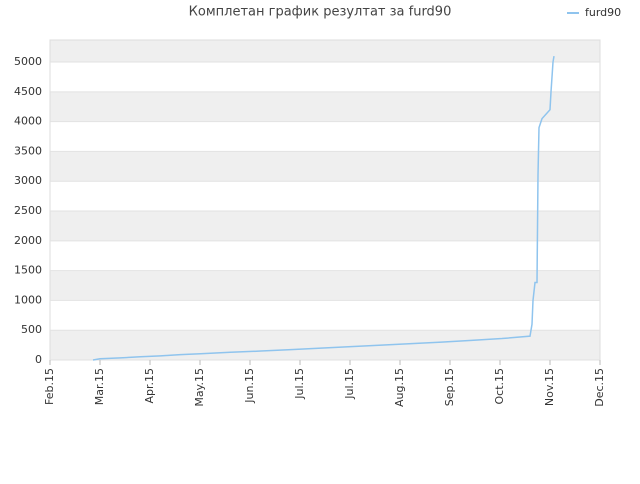 This screenshot has width=640, height=484. Describe the element at coordinates (28, 210) in the screenshot. I see `y-tick-label: 2500` at that location.